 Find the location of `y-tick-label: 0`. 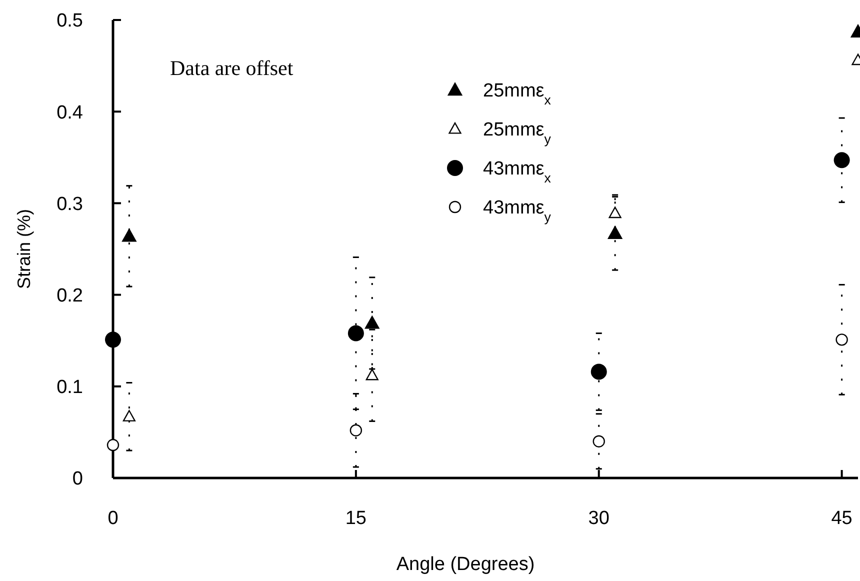

y-tick-label: 0 is located at coordinates (77, 479).